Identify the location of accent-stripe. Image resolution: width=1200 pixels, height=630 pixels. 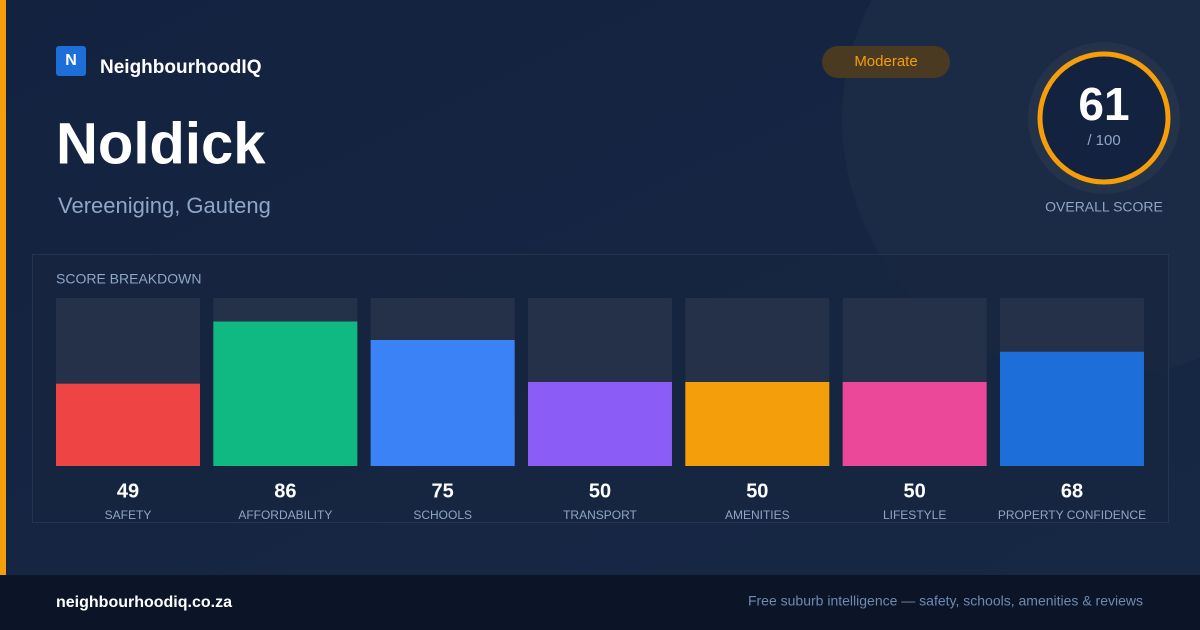
(3, 287).